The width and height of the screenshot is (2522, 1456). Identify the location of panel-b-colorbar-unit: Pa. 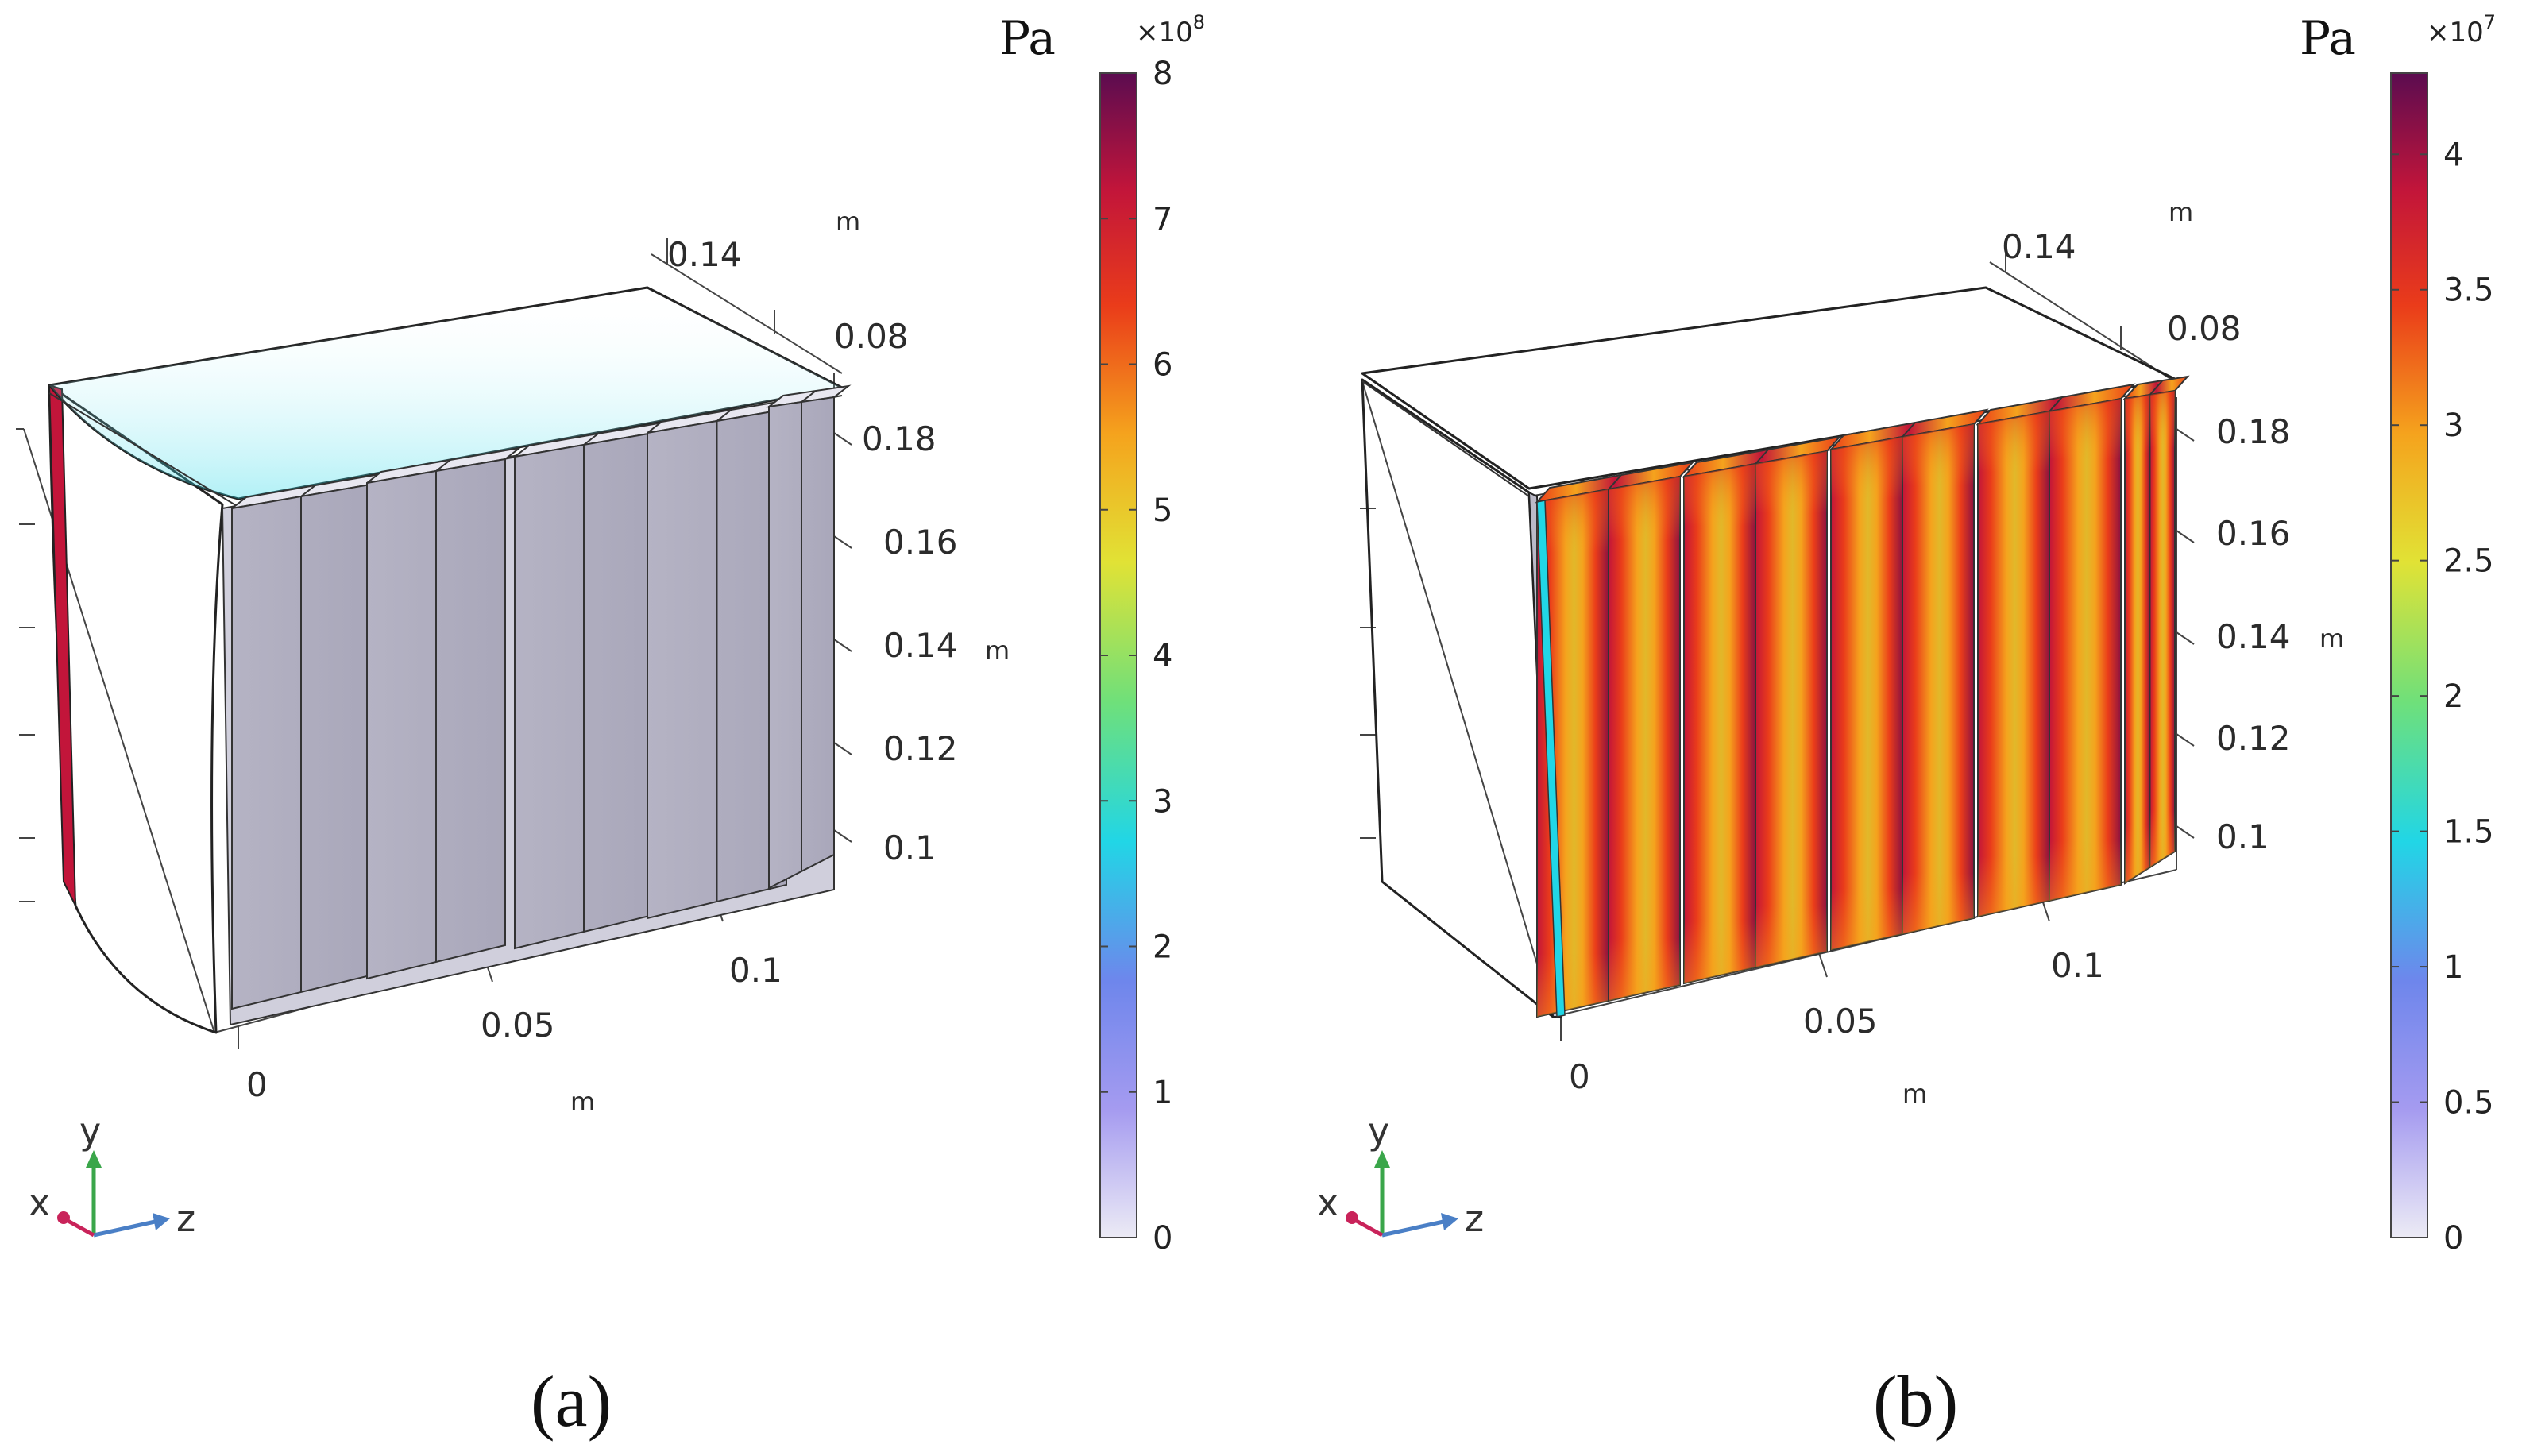
(2328, 38).